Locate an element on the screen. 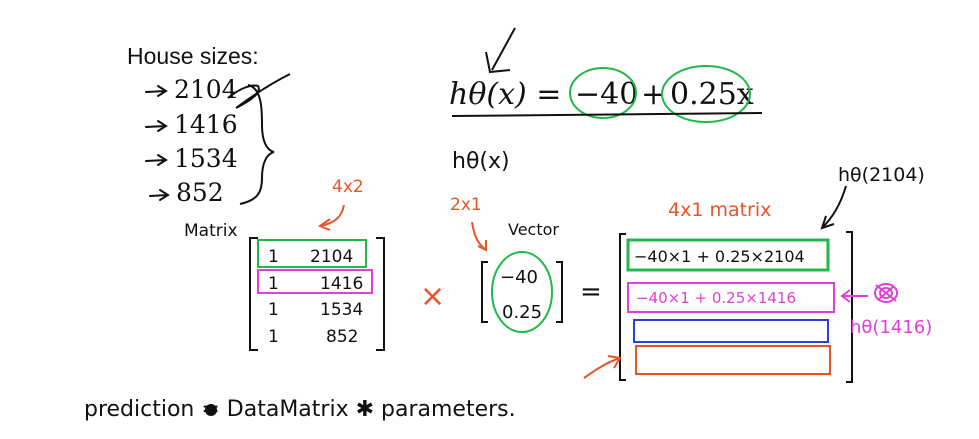  vector-right-bracket is located at coordinates (559, 292).